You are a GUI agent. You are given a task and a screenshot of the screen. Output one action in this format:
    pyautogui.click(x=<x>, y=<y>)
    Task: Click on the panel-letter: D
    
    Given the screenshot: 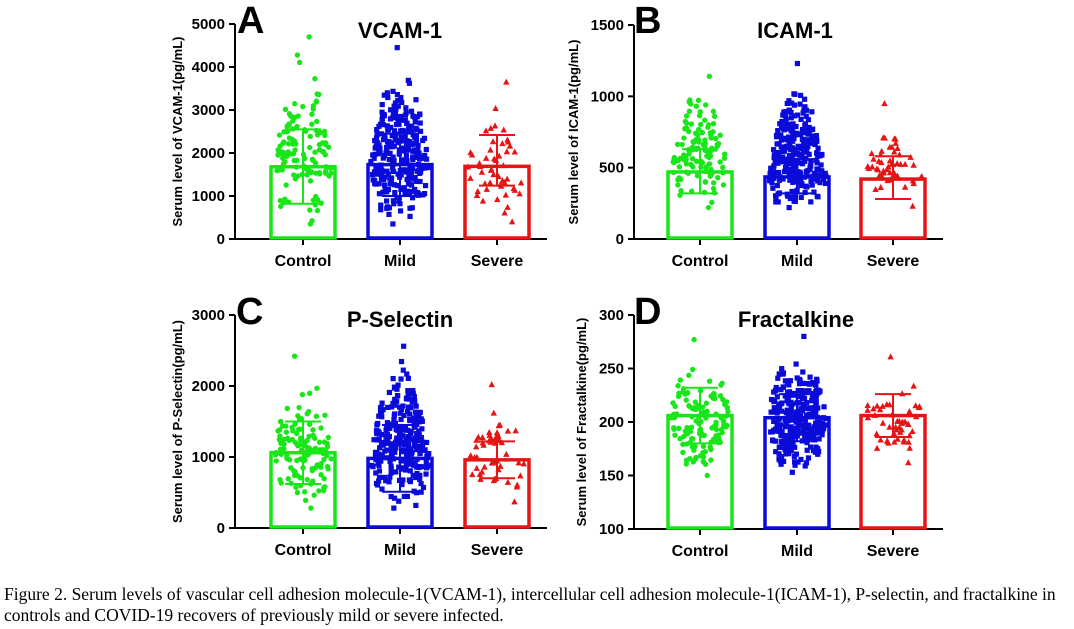 What is the action you would take?
    pyautogui.click(x=647, y=312)
    